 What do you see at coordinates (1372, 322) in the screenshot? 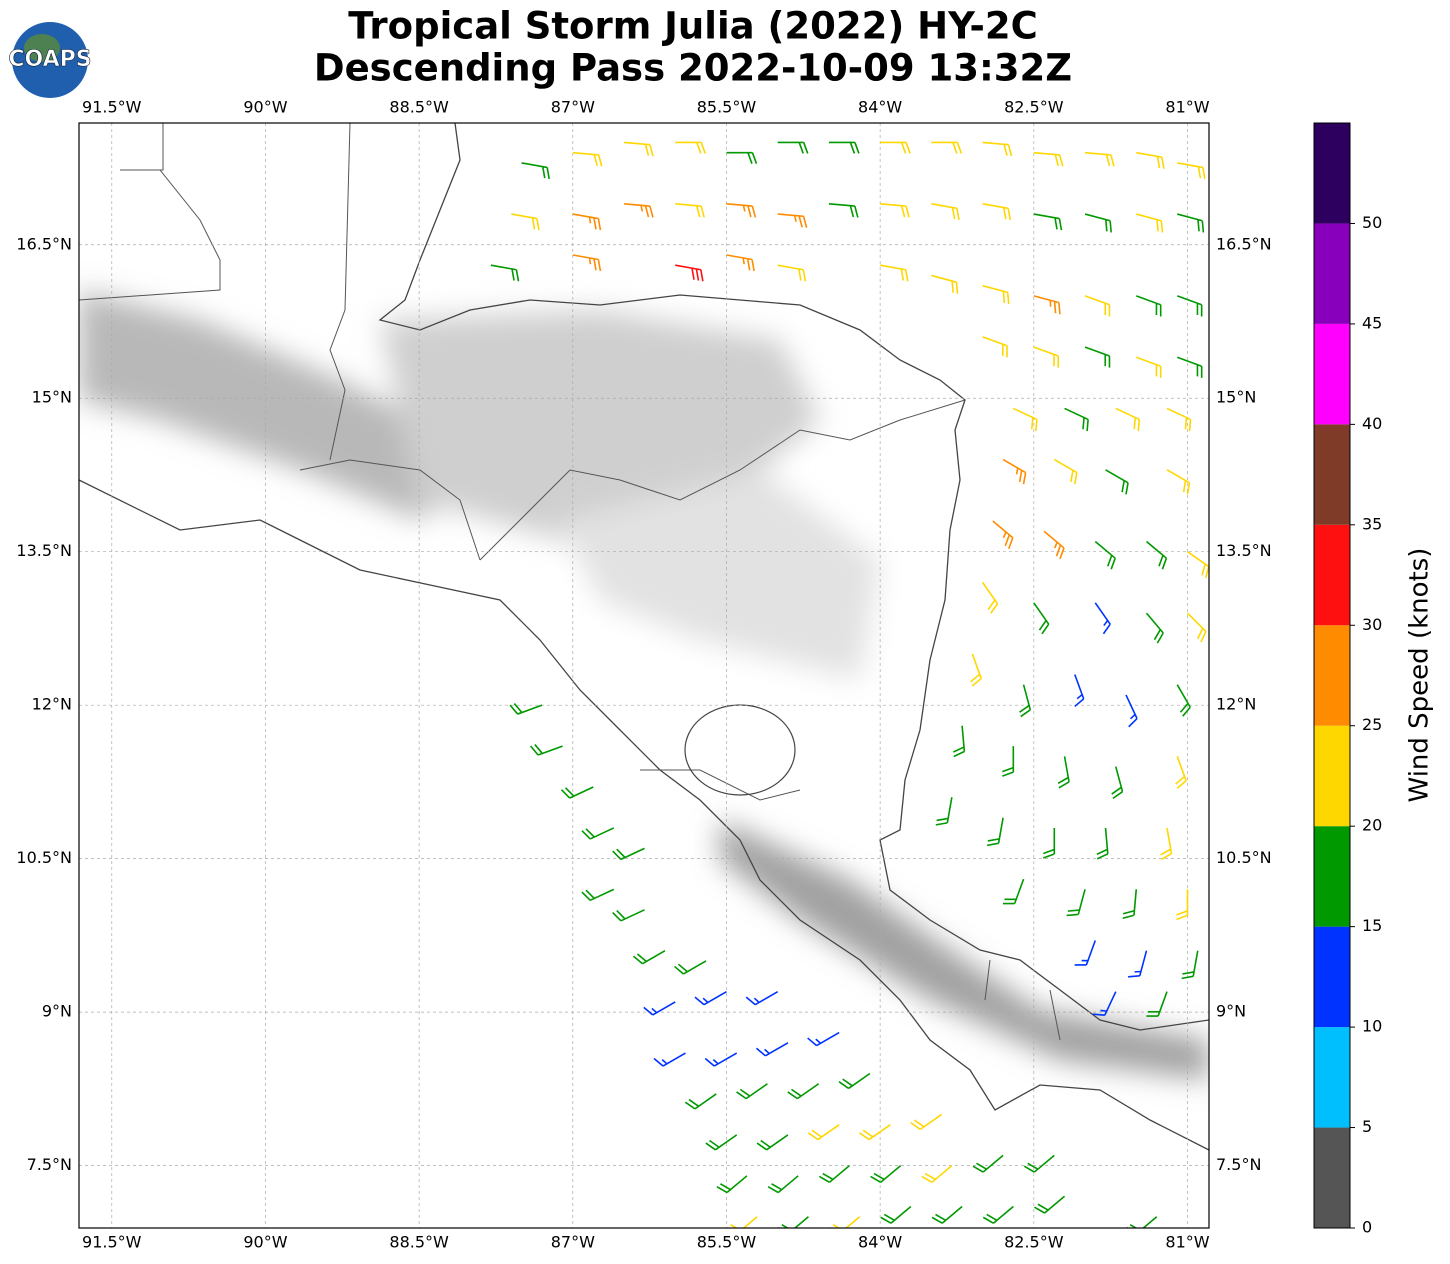
I see `colorbar-tick-label: 45` at bounding box center [1372, 322].